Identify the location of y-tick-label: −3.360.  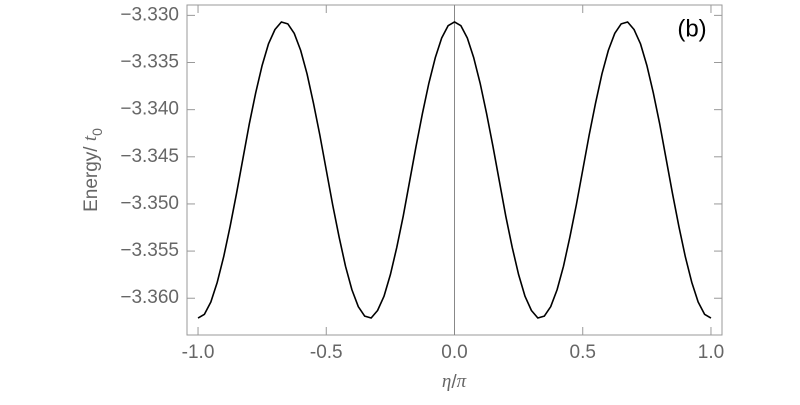
(149, 297).